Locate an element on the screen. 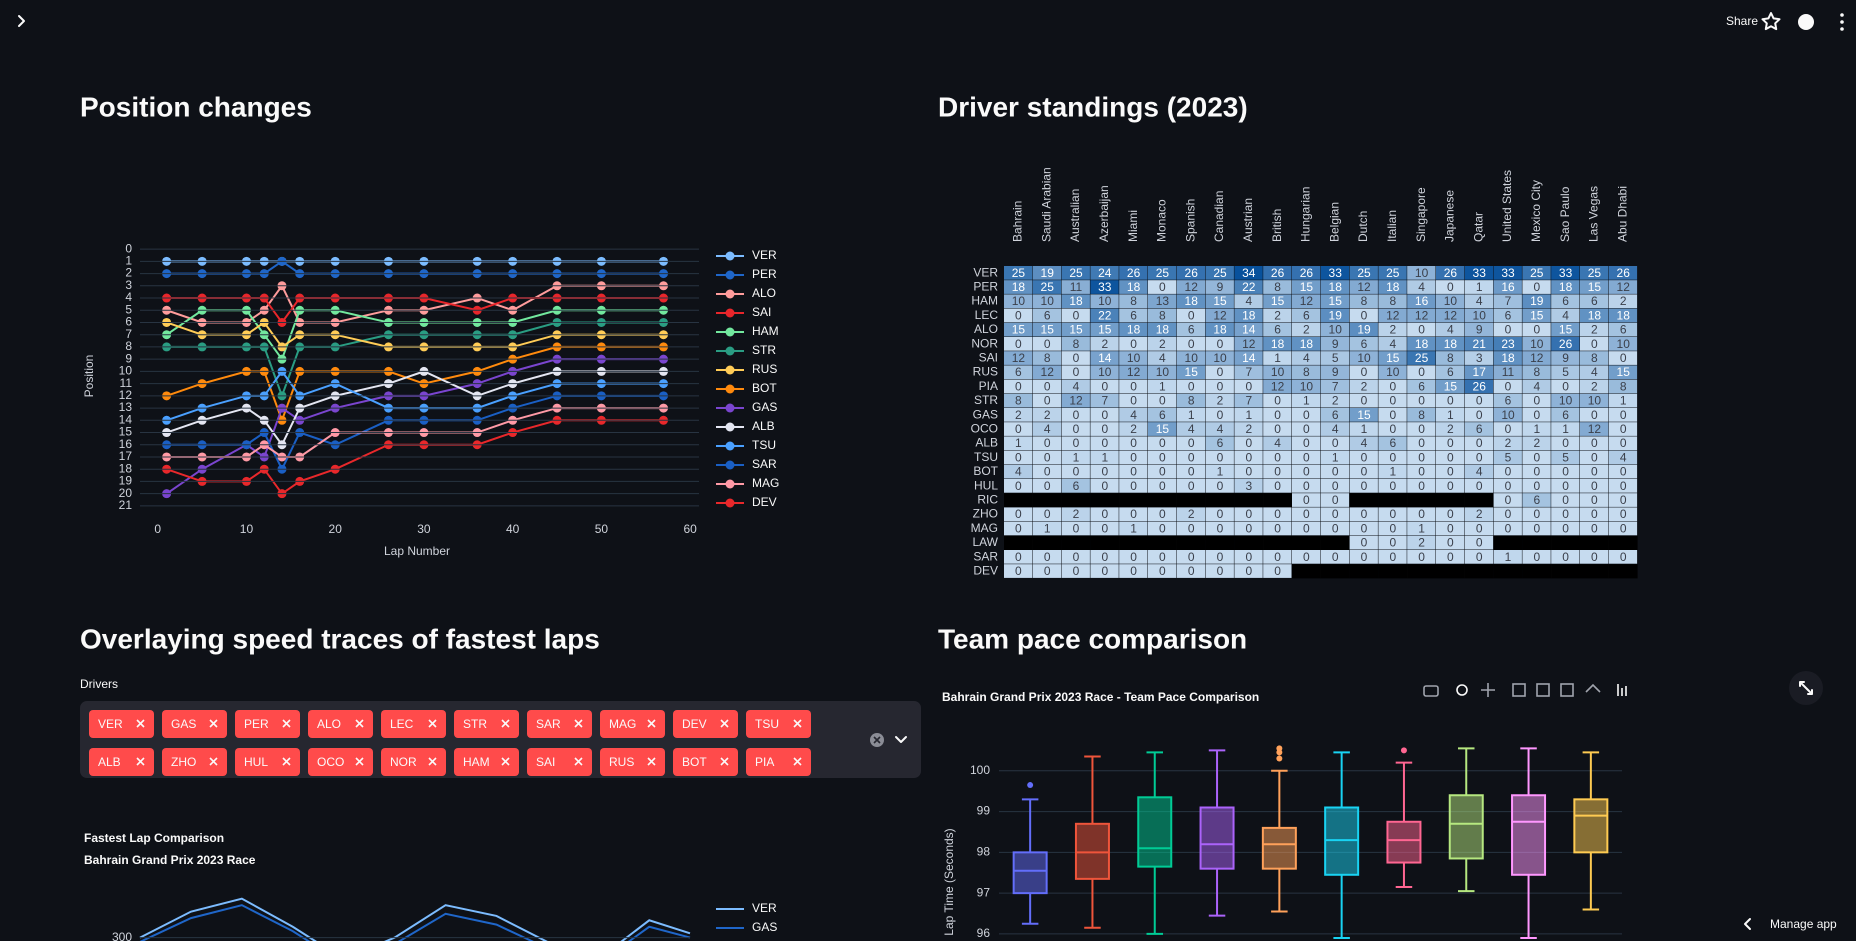 The image size is (1856, 941). chip: STR is located at coordinates (486, 724).